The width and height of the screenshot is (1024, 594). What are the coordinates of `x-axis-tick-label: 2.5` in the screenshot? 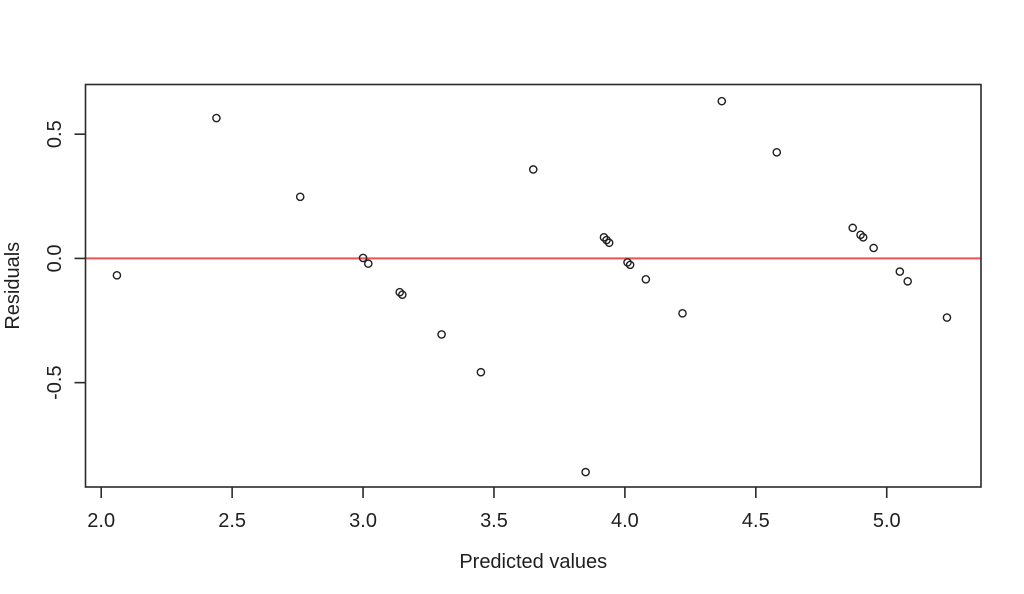 It's located at (232, 521).